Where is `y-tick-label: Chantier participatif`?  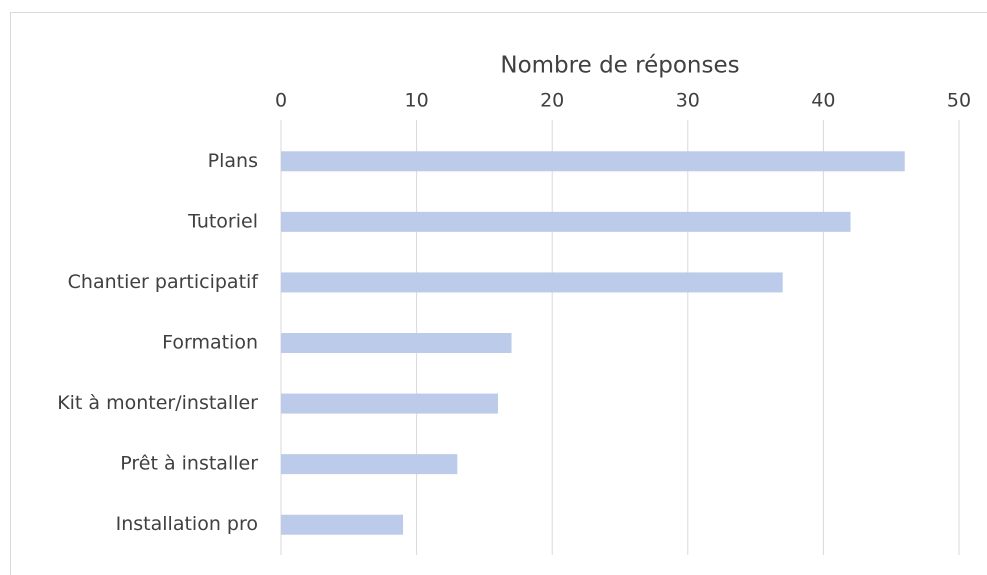 y-tick-label: Chantier participatif is located at coordinates (164, 282).